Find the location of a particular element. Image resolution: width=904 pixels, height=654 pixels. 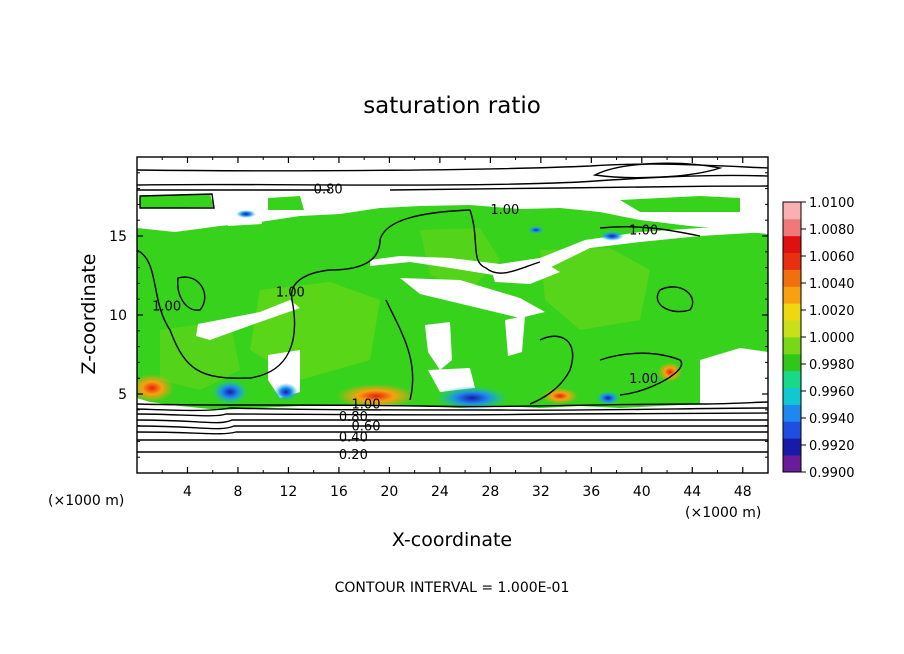

contour-interval-note: CONTOUR INTERVAL = 1.000E-01 is located at coordinates (452, 588).